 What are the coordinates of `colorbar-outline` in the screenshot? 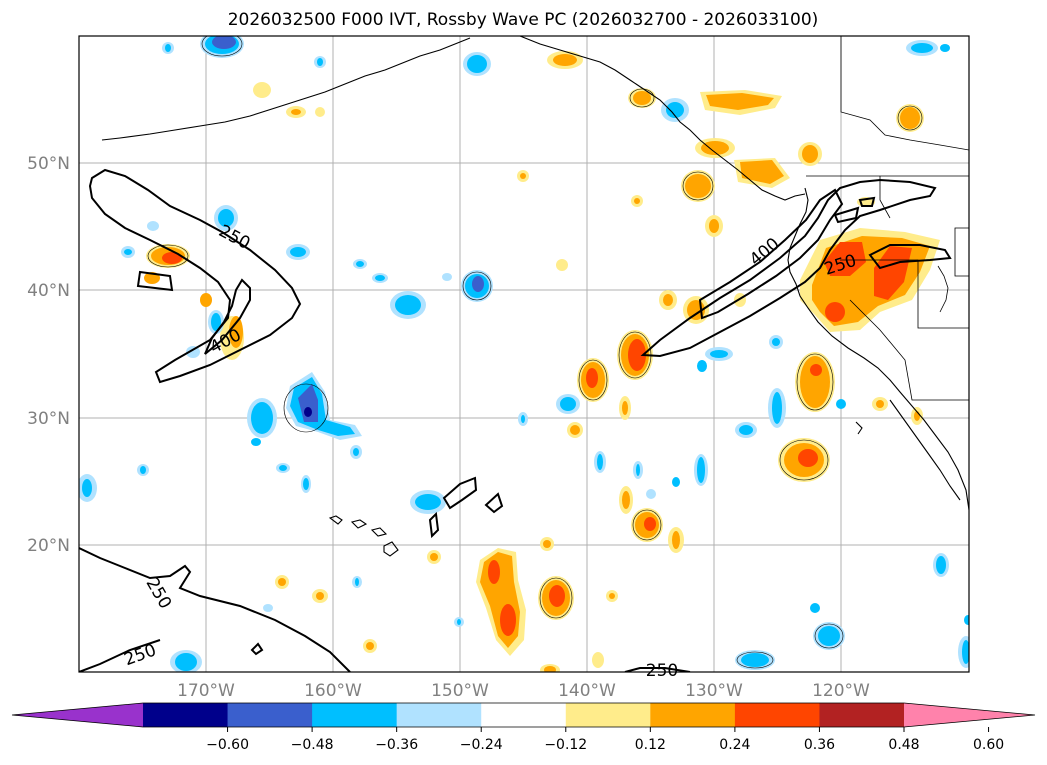 It's located at (523, 715).